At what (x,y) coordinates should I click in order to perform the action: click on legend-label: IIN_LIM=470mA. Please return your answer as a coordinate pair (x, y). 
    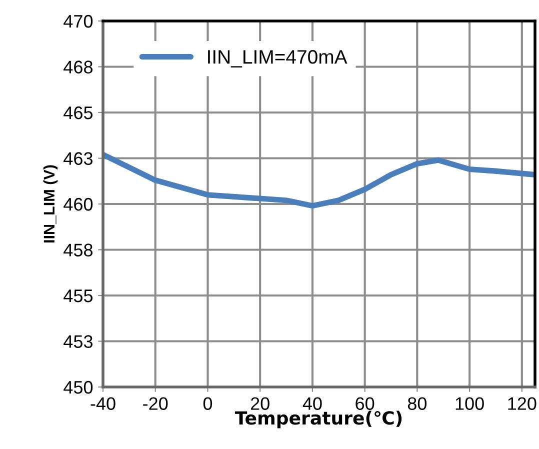
    Looking at the image, I should click on (278, 59).